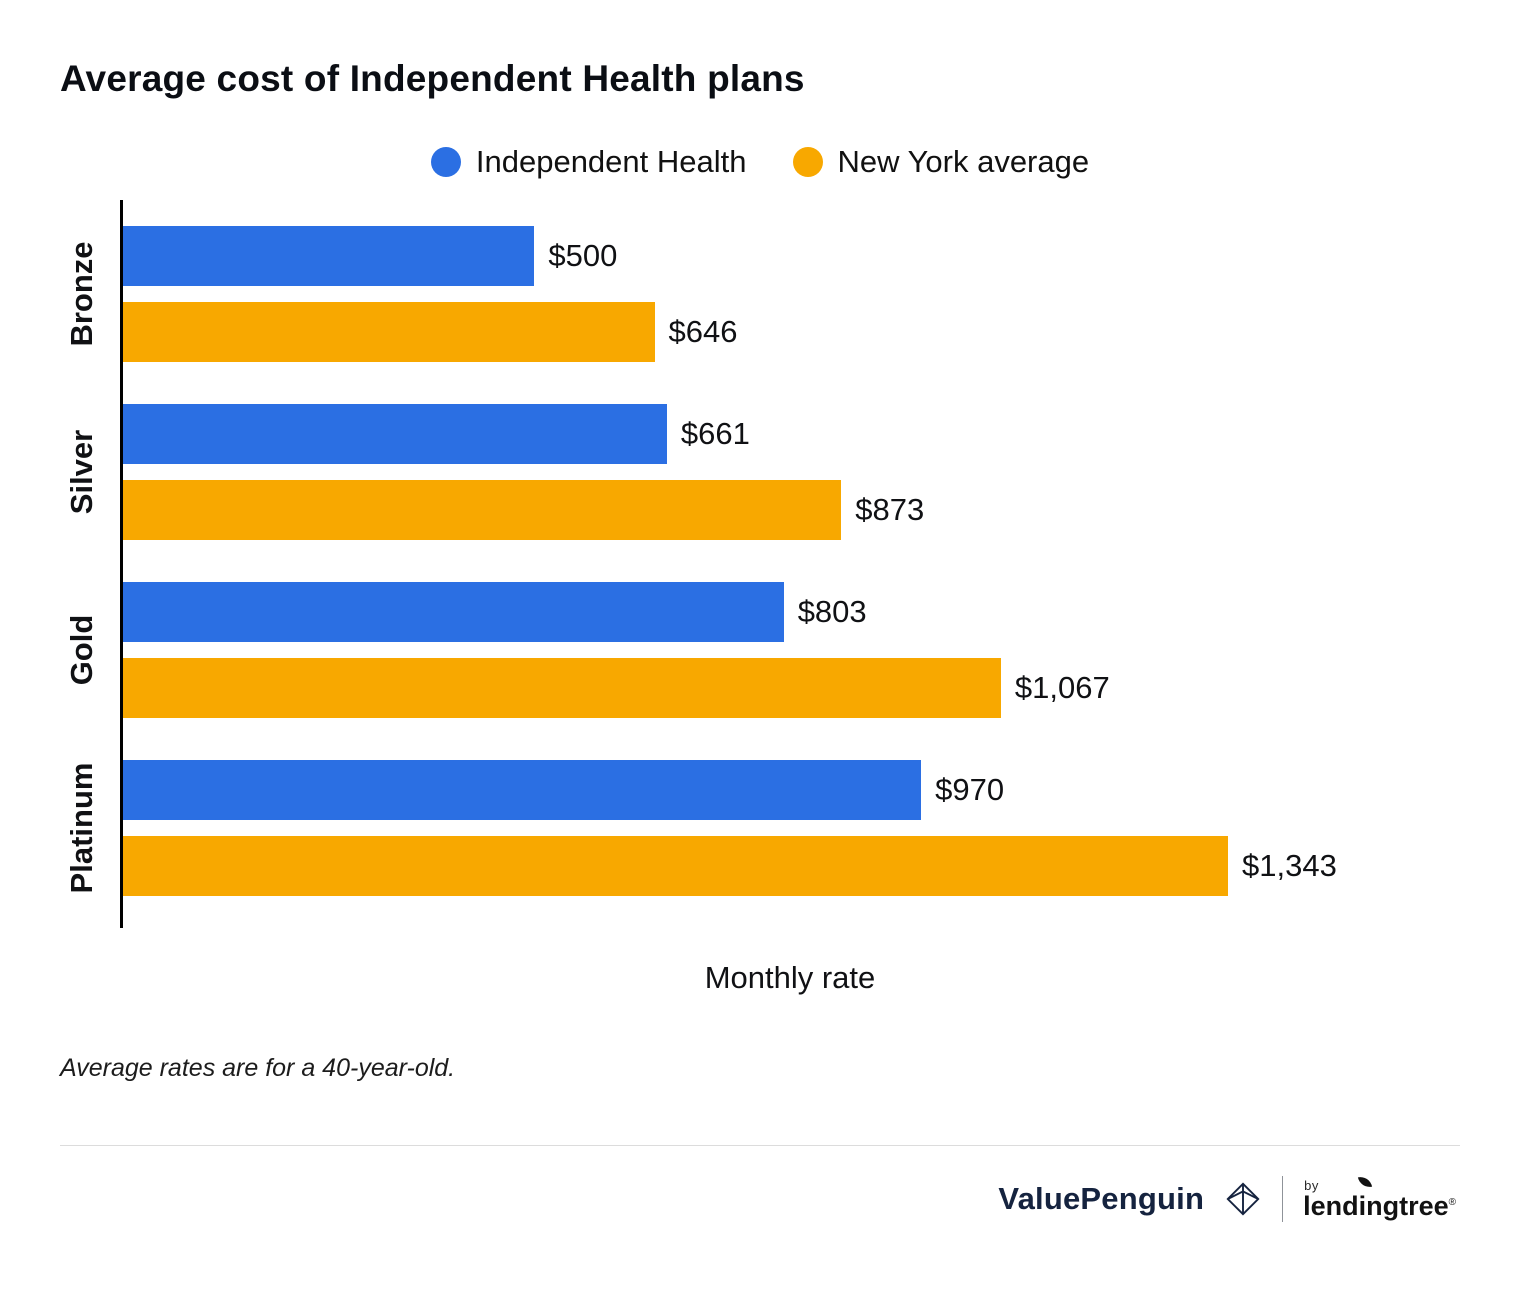  What do you see at coordinates (453, 612) in the screenshot?
I see `bar-gold-independent-health` at bounding box center [453, 612].